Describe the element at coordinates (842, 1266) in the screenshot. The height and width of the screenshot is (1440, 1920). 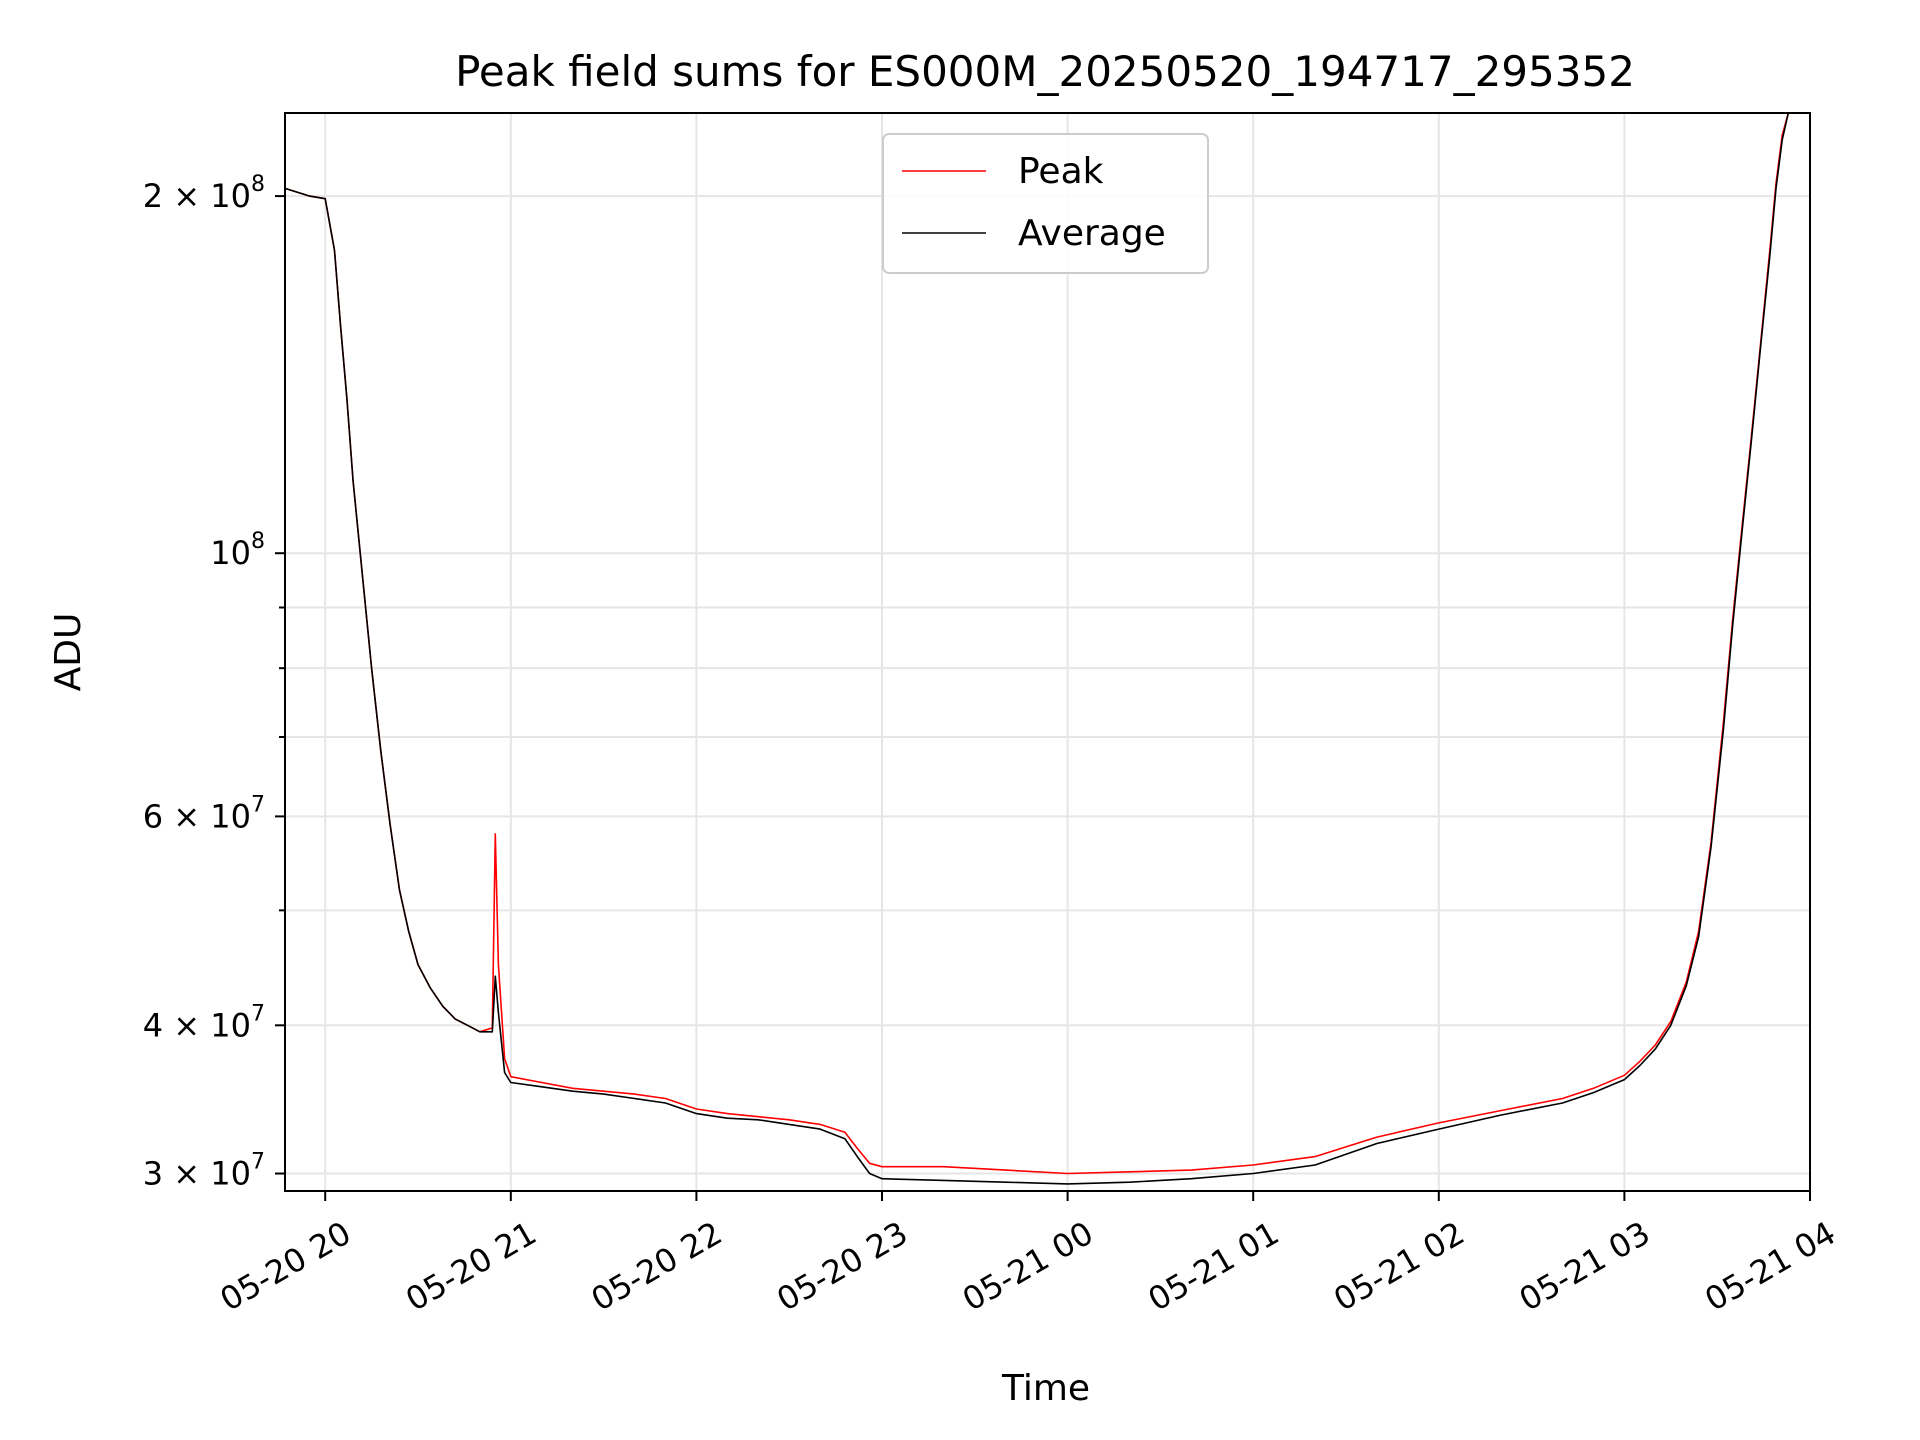
I see `x-tick-label: 05-20 23` at that location.